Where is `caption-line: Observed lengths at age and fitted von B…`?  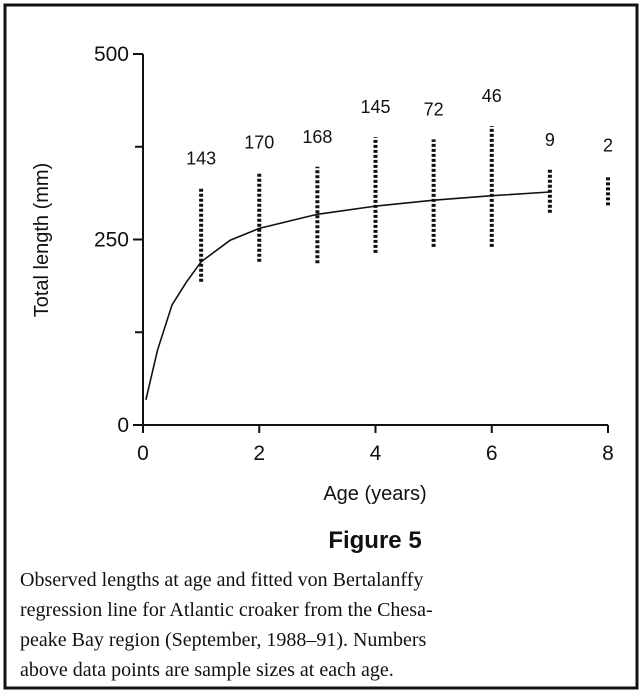 caption-line: Observed lengths at age and fitted von B… is located at coordinates (221, 580).